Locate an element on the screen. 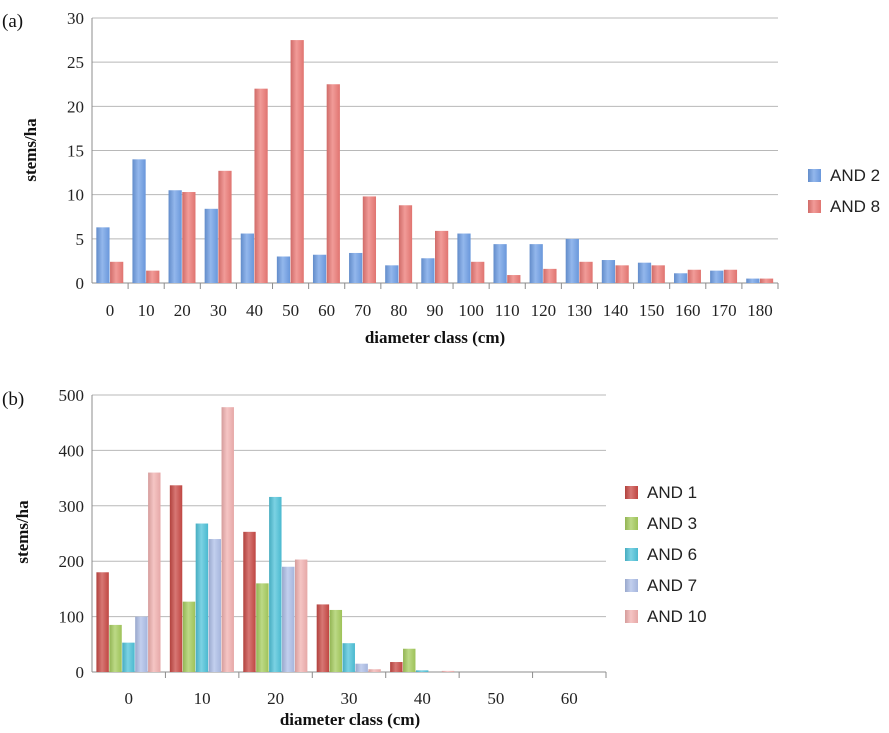  panel-b-x-tick-labels: 0 10 20 30 40 50 60 is located at coordinates (350, 698).